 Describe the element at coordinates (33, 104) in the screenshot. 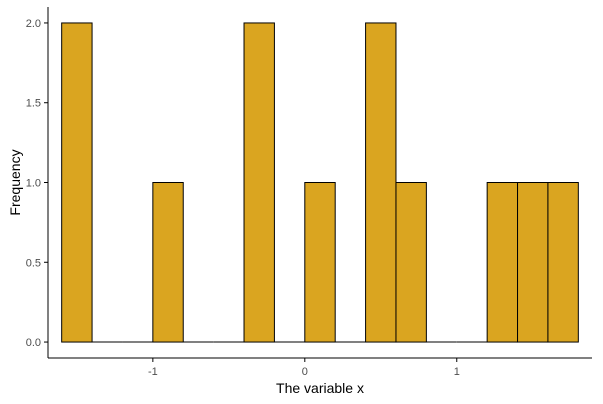

I see `y-tick-label: 1.5` at that location.